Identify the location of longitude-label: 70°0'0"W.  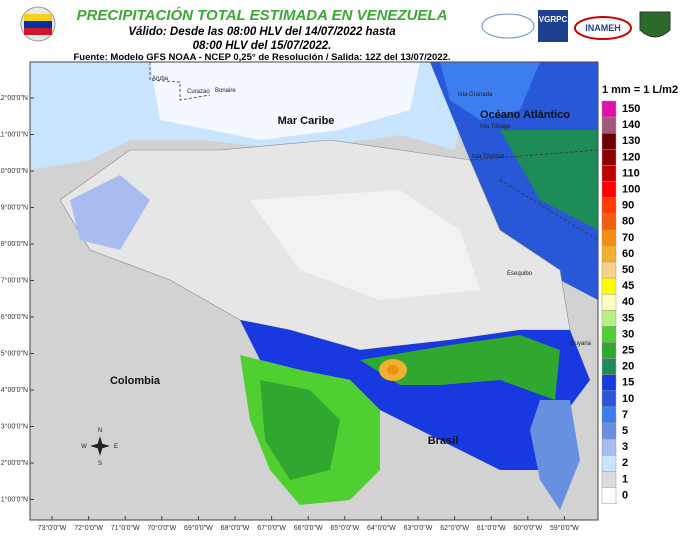
(161, 528).